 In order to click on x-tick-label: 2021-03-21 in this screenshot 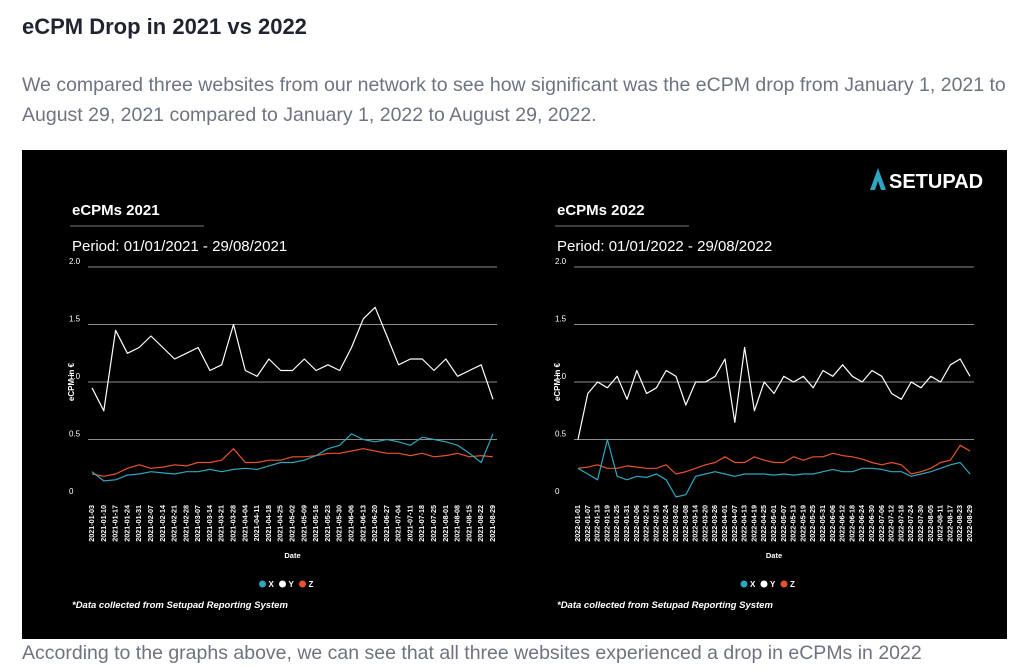, I will do `click(221, 523)`.